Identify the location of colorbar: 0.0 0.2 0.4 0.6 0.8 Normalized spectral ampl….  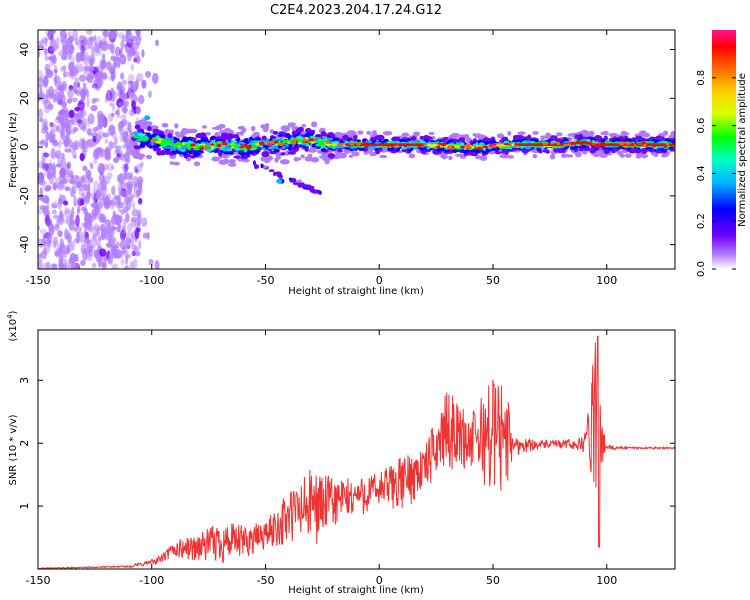
(722, 153).